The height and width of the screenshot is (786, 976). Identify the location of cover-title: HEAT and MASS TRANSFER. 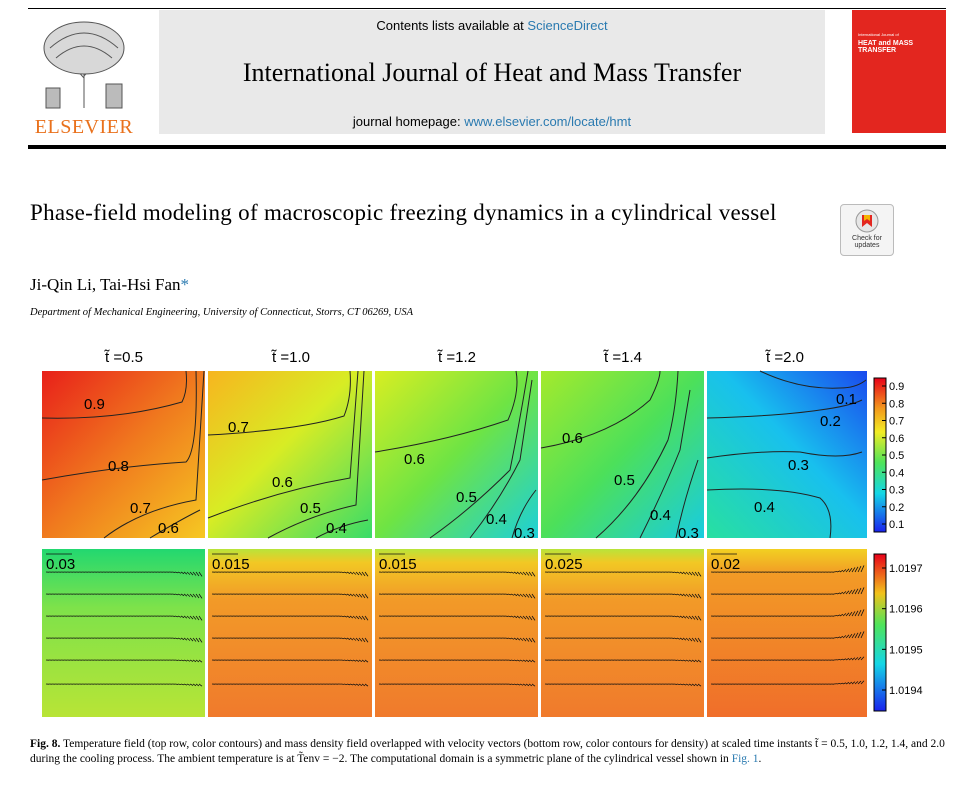
(886, 47).